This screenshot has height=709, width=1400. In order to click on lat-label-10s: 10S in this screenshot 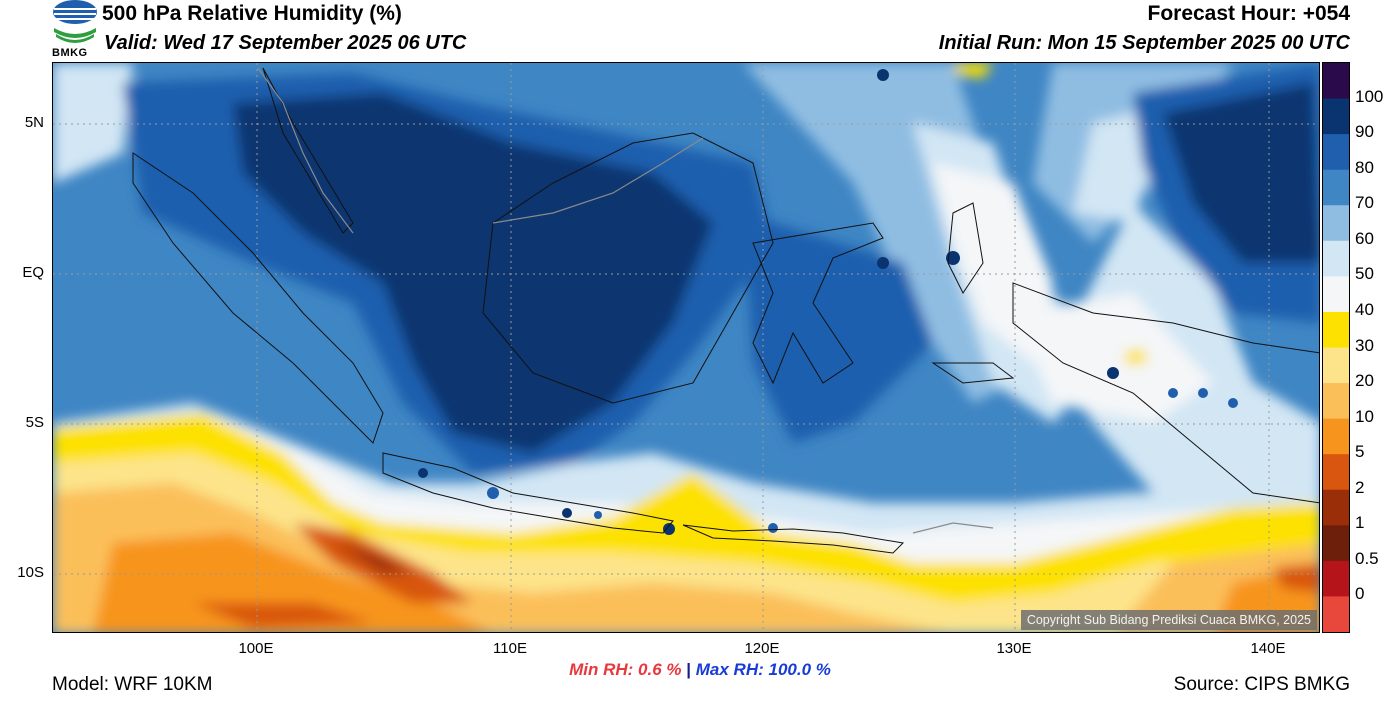, I will do `click(30, 572)`.